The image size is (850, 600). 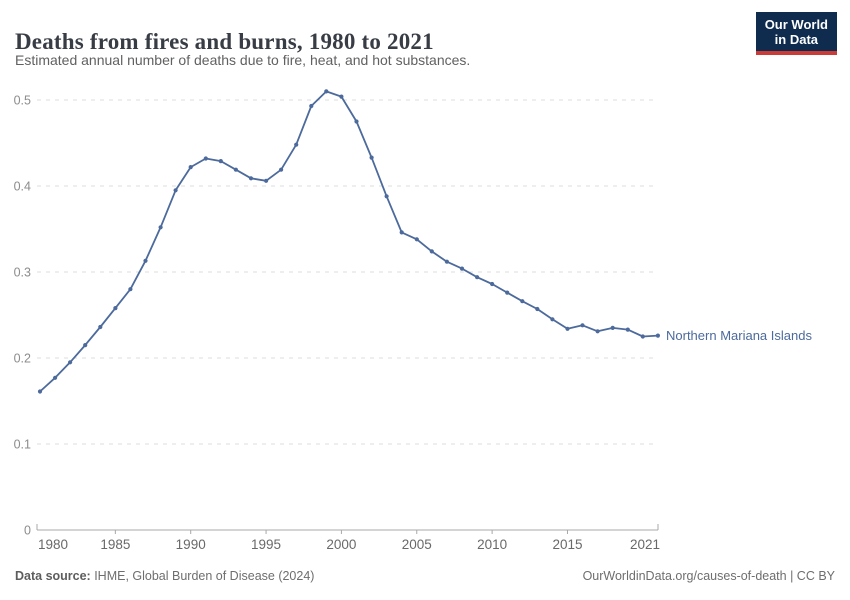 What do you see at coordinates (796, 24) in the screenshot?
I see `owid-logo-line1: Our World` at bounding box center [796, 24].